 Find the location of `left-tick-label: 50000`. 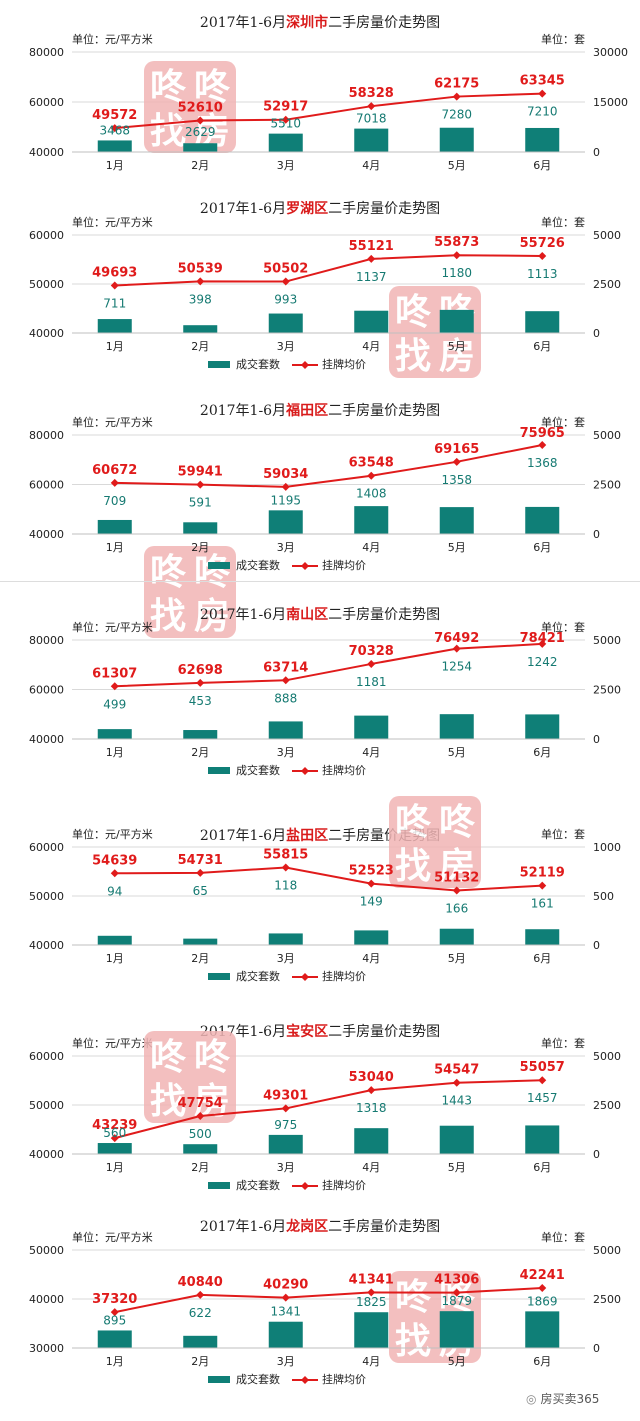

left-tick-label: 50000 is located at coordinates (46, 896).